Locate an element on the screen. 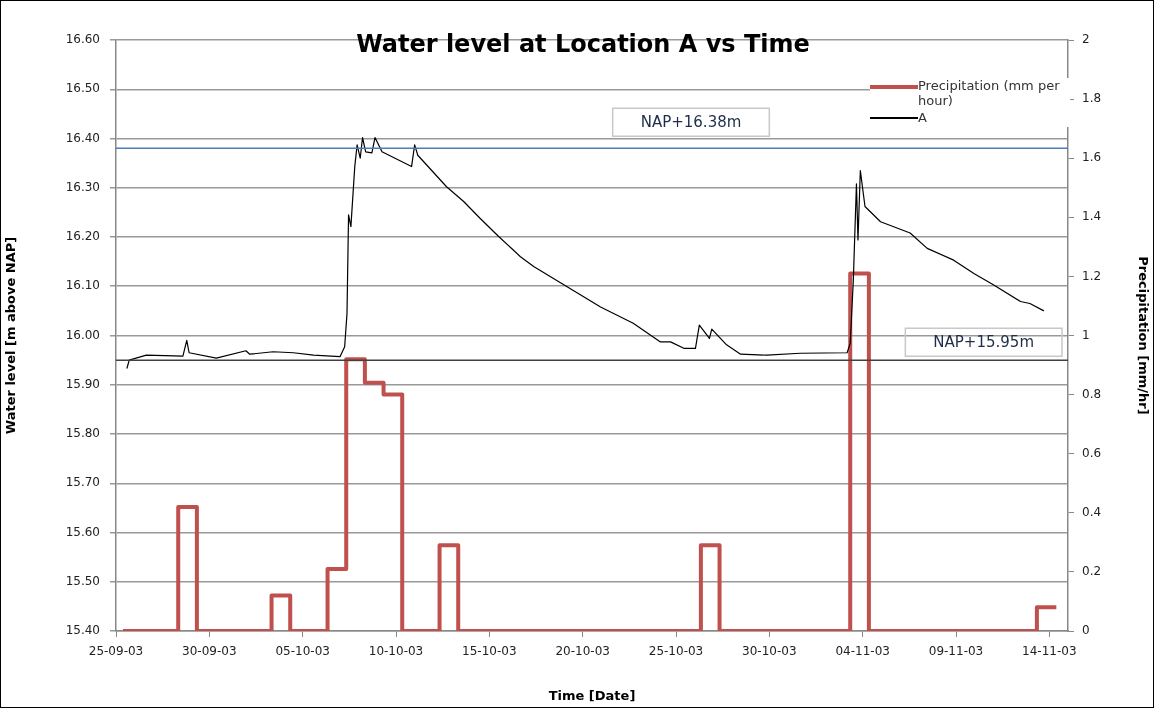  y-tick-label: 16.50 is located at coordinates (82, 88).